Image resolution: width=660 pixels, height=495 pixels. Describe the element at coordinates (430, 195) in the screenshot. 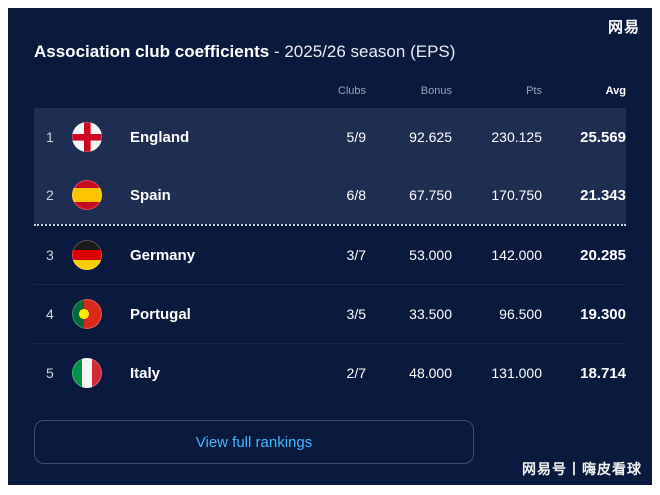

I see `bonus-value: 67.750` at that location.